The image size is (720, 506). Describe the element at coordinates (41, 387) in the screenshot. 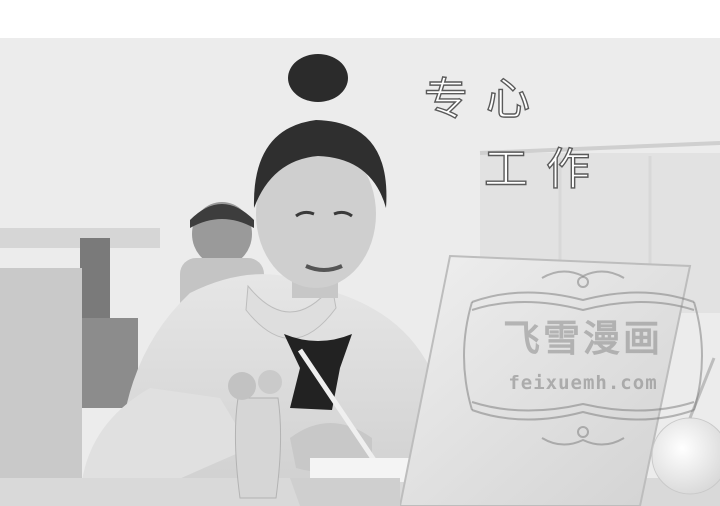

I see `foreground-panel` at that location.